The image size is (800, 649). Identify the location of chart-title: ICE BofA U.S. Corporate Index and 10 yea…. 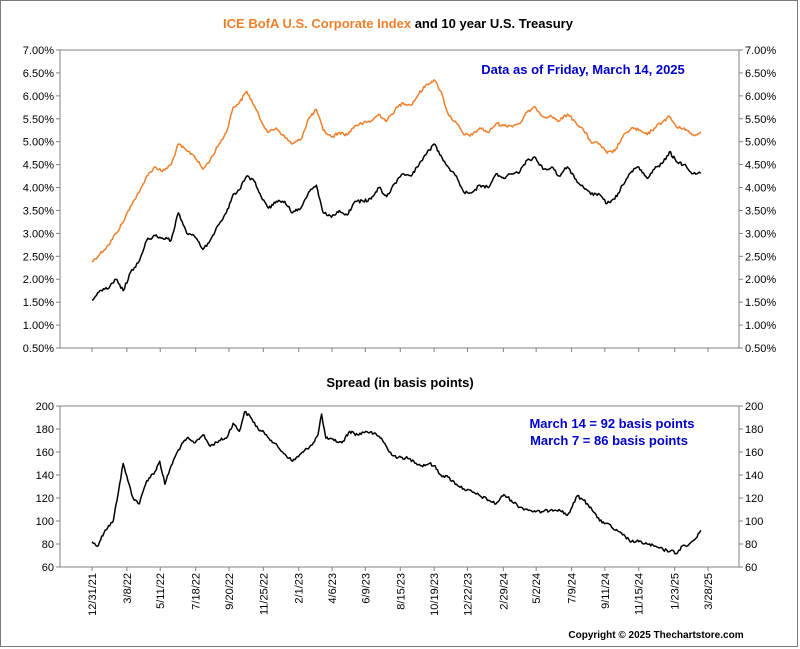
(398, 23).